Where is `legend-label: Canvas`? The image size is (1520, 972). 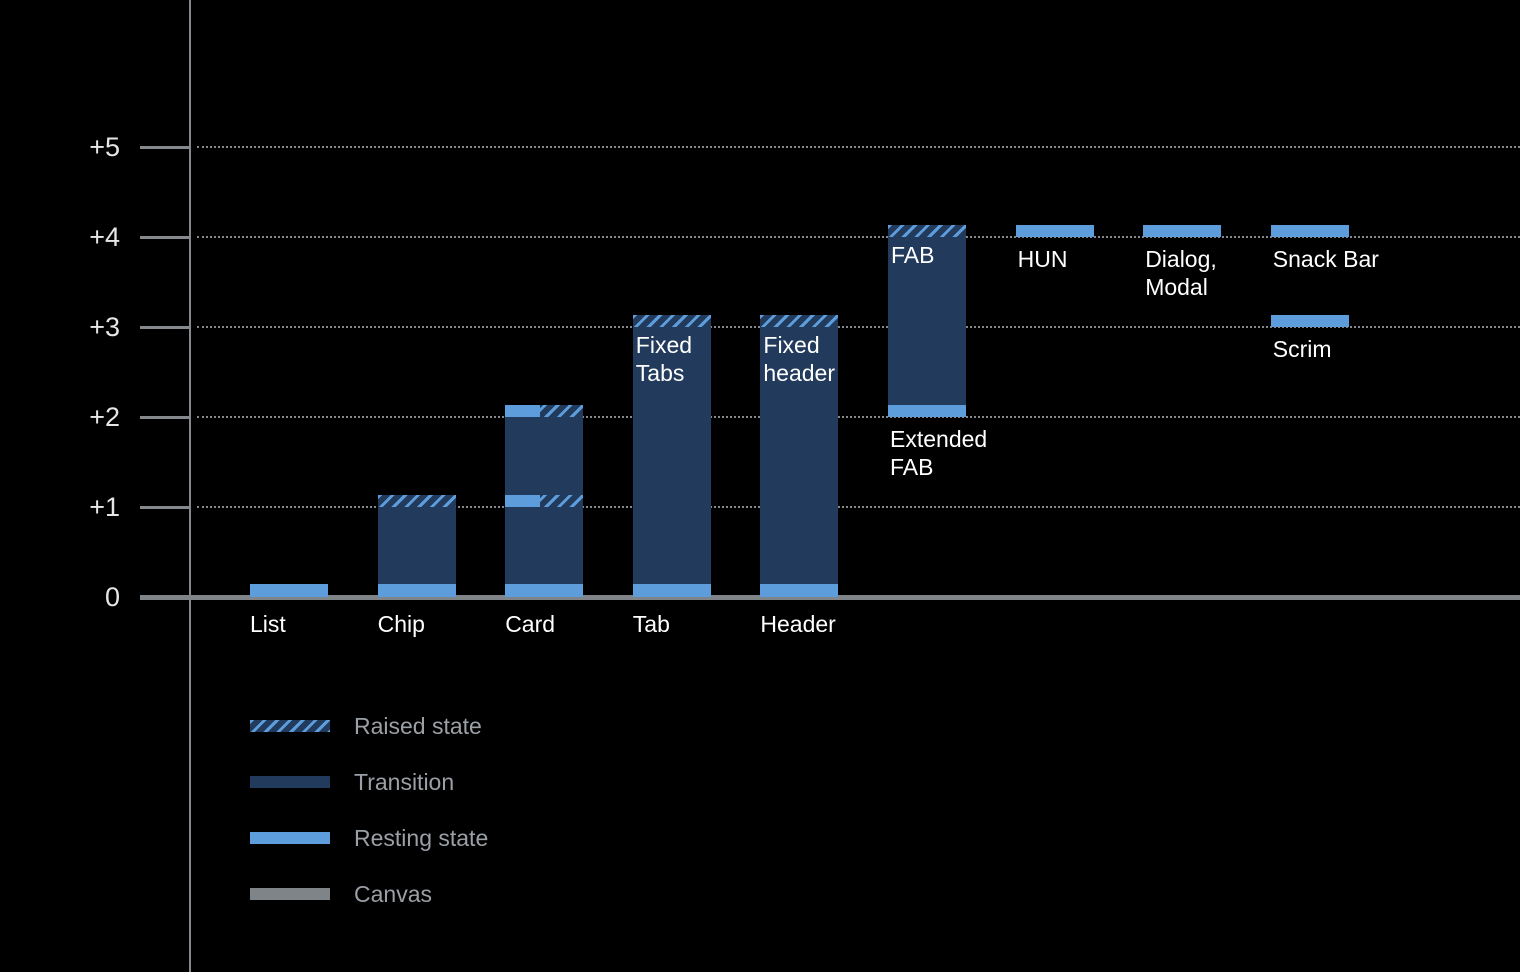 legend-label: Canvas is located at coordinates (393, 893).